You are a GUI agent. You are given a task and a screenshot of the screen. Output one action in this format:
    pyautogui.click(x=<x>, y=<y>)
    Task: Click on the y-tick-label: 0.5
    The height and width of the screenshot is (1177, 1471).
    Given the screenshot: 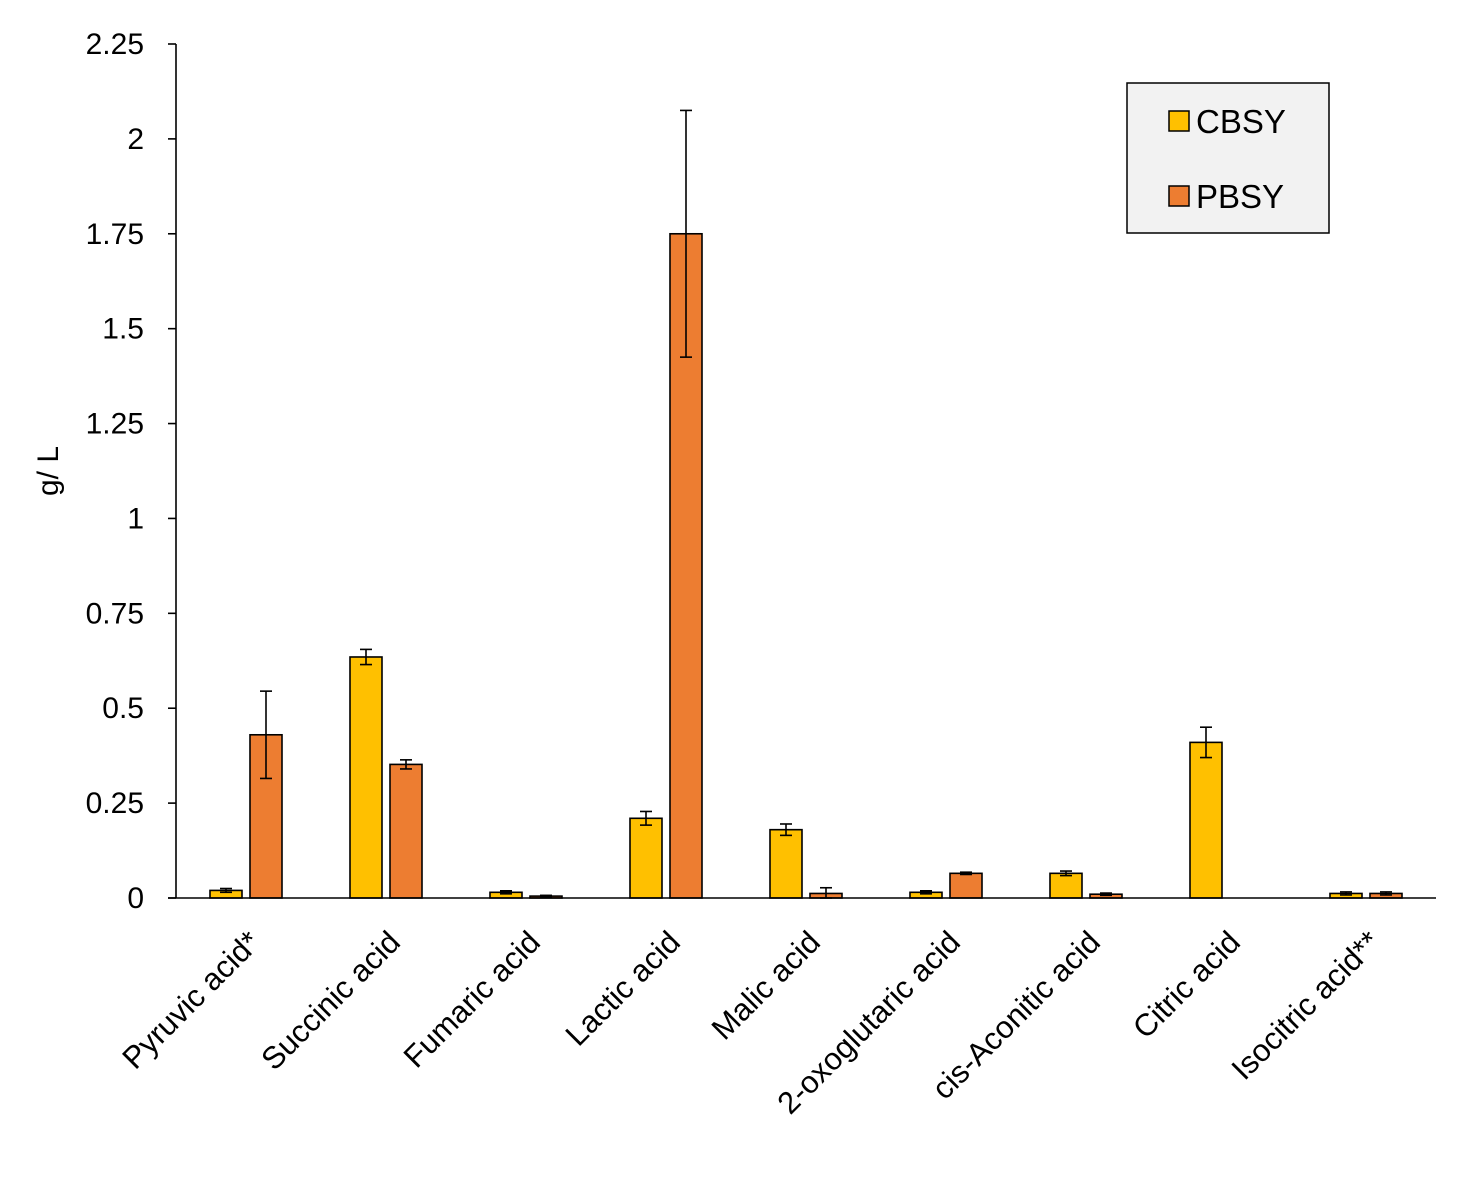 What is the action you would take?
    pyautogui.click(x=123, y=708)
    